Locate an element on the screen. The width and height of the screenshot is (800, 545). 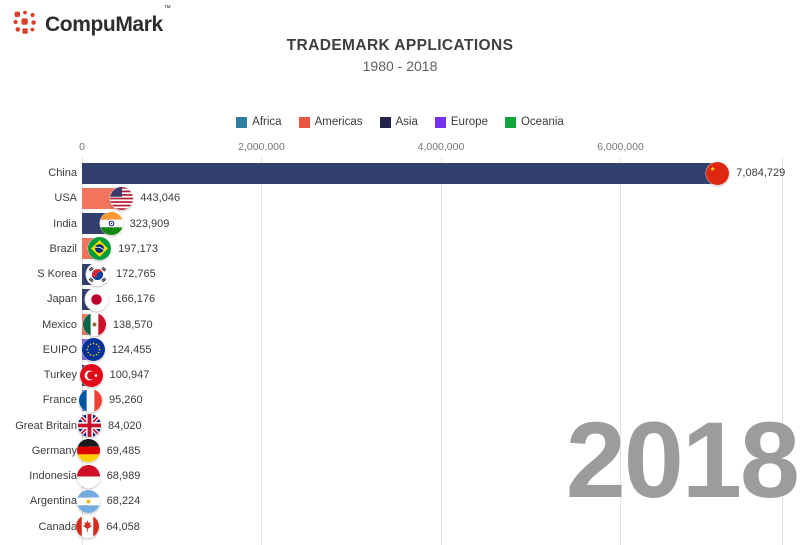
flag-icon-fr is located at coordinates (90, 400).